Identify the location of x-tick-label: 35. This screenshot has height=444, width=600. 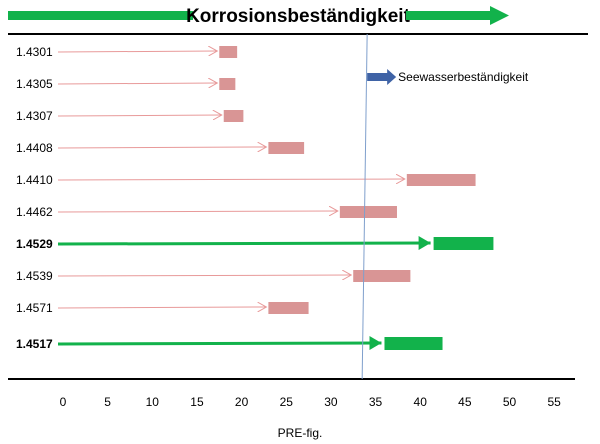
(376, 402).